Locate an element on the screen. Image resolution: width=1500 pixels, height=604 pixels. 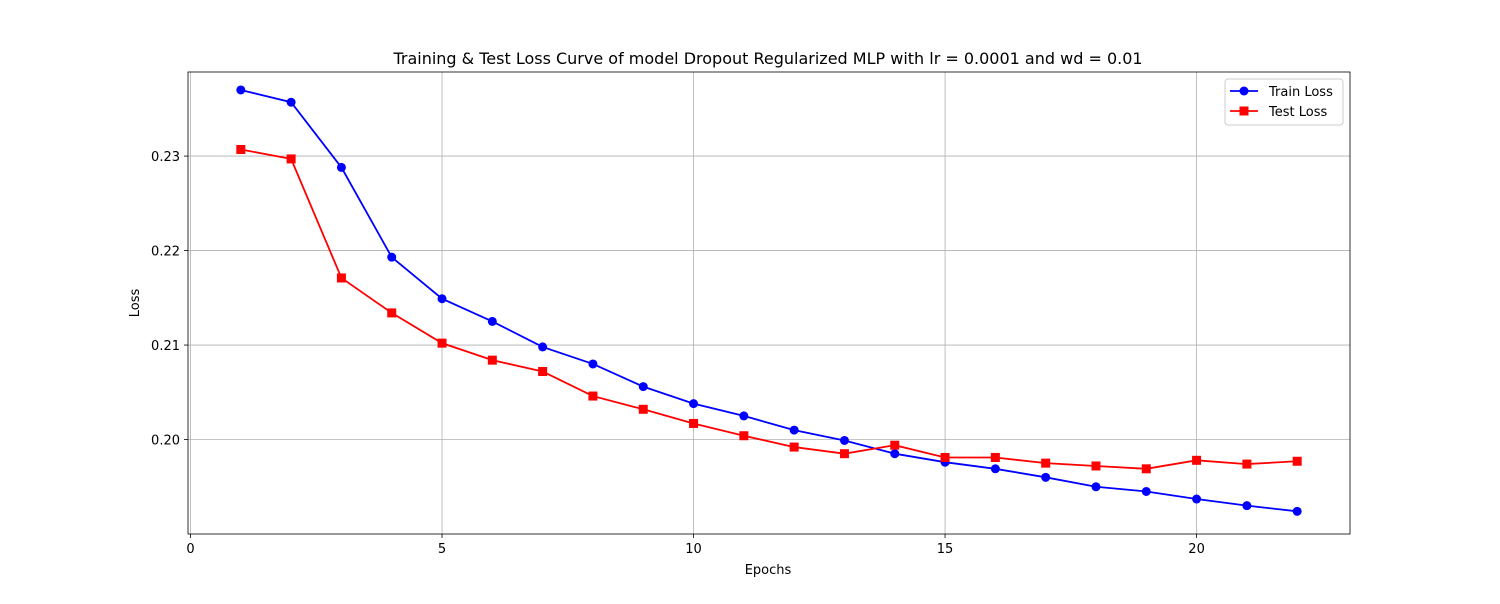
legend: Train Loss Test Loss is located at coordinates (1284, 102).